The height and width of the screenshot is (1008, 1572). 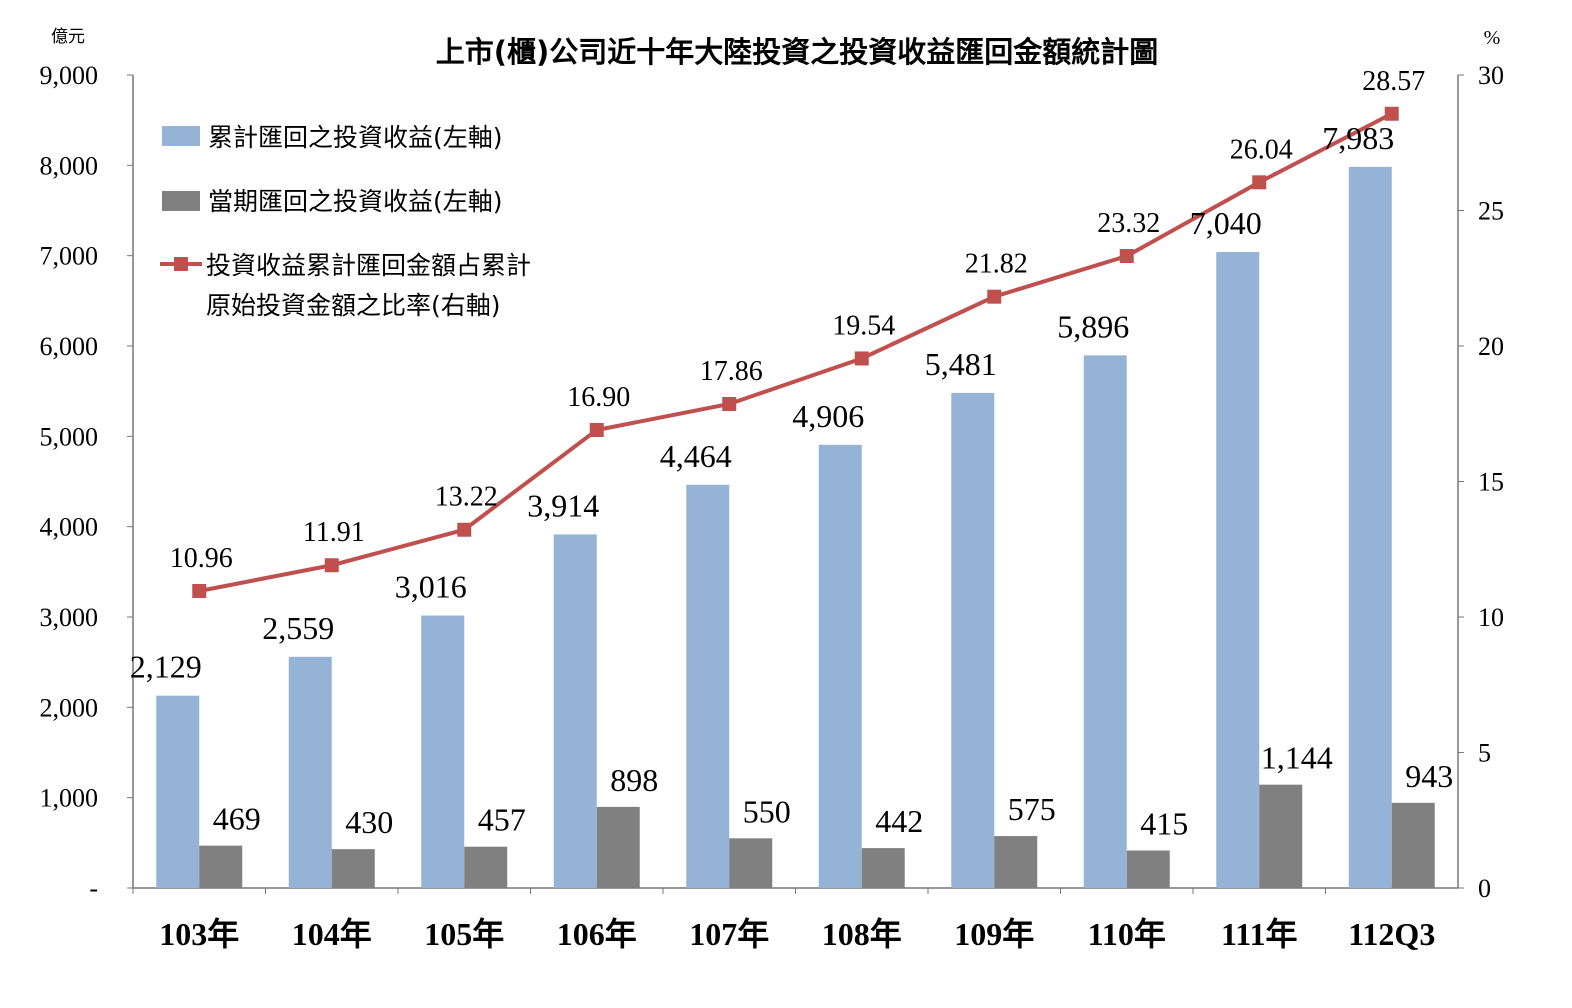 I want to click on right-tick-label: 5, so click(x=1484, y=753).